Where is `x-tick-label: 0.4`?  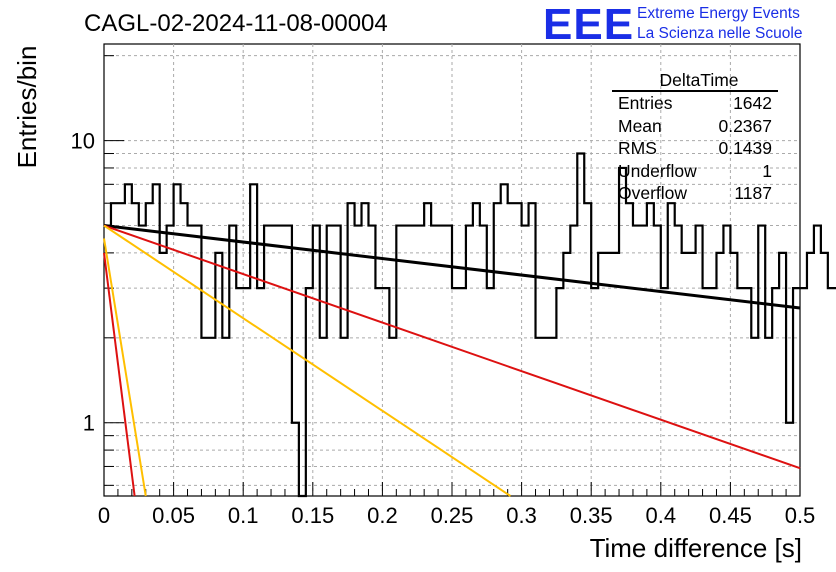
x-tick-label: 0.4 is located at coordinates (661, 515).